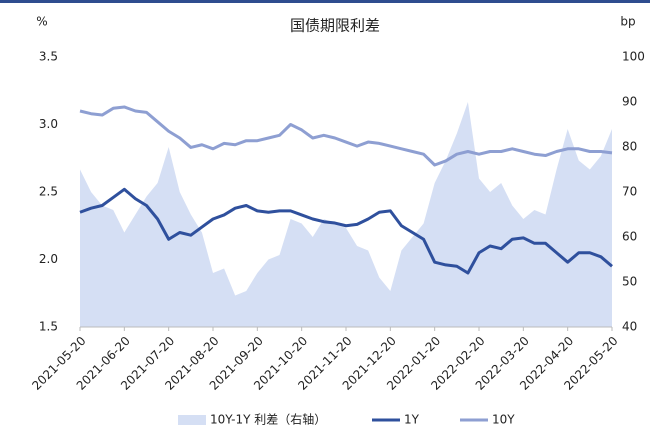 This screenshot has width=650, height=430. Describe the element at coordinates (48, 124) in the screenshot. I see `y-tick-label: 3.0` at that location.